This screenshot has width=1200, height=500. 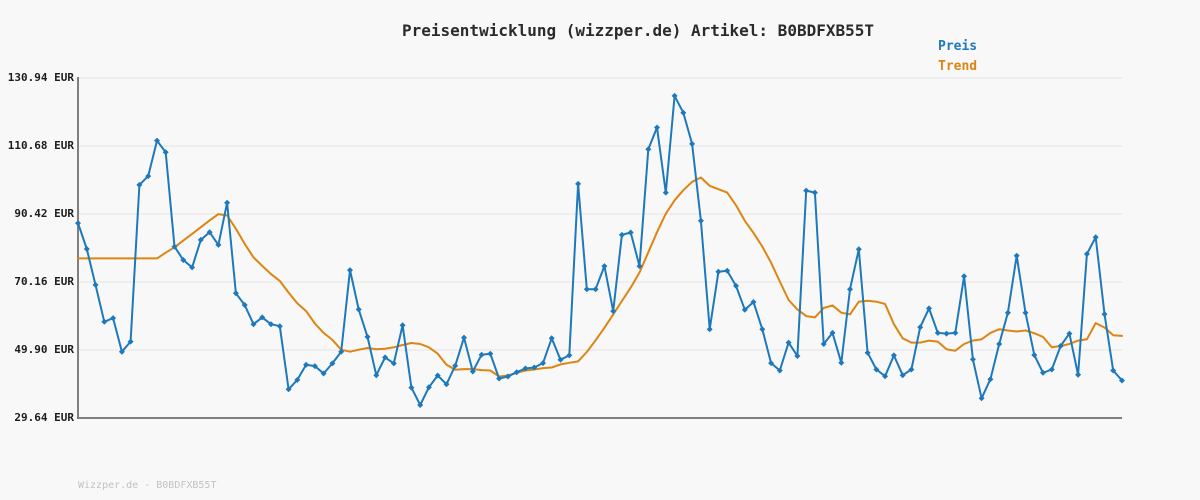 What do you see at coordinates (40, 145) in the screenshot?
I see `y-axis-tick-label: 110.68 EUR` at bounding box center [40, 145].